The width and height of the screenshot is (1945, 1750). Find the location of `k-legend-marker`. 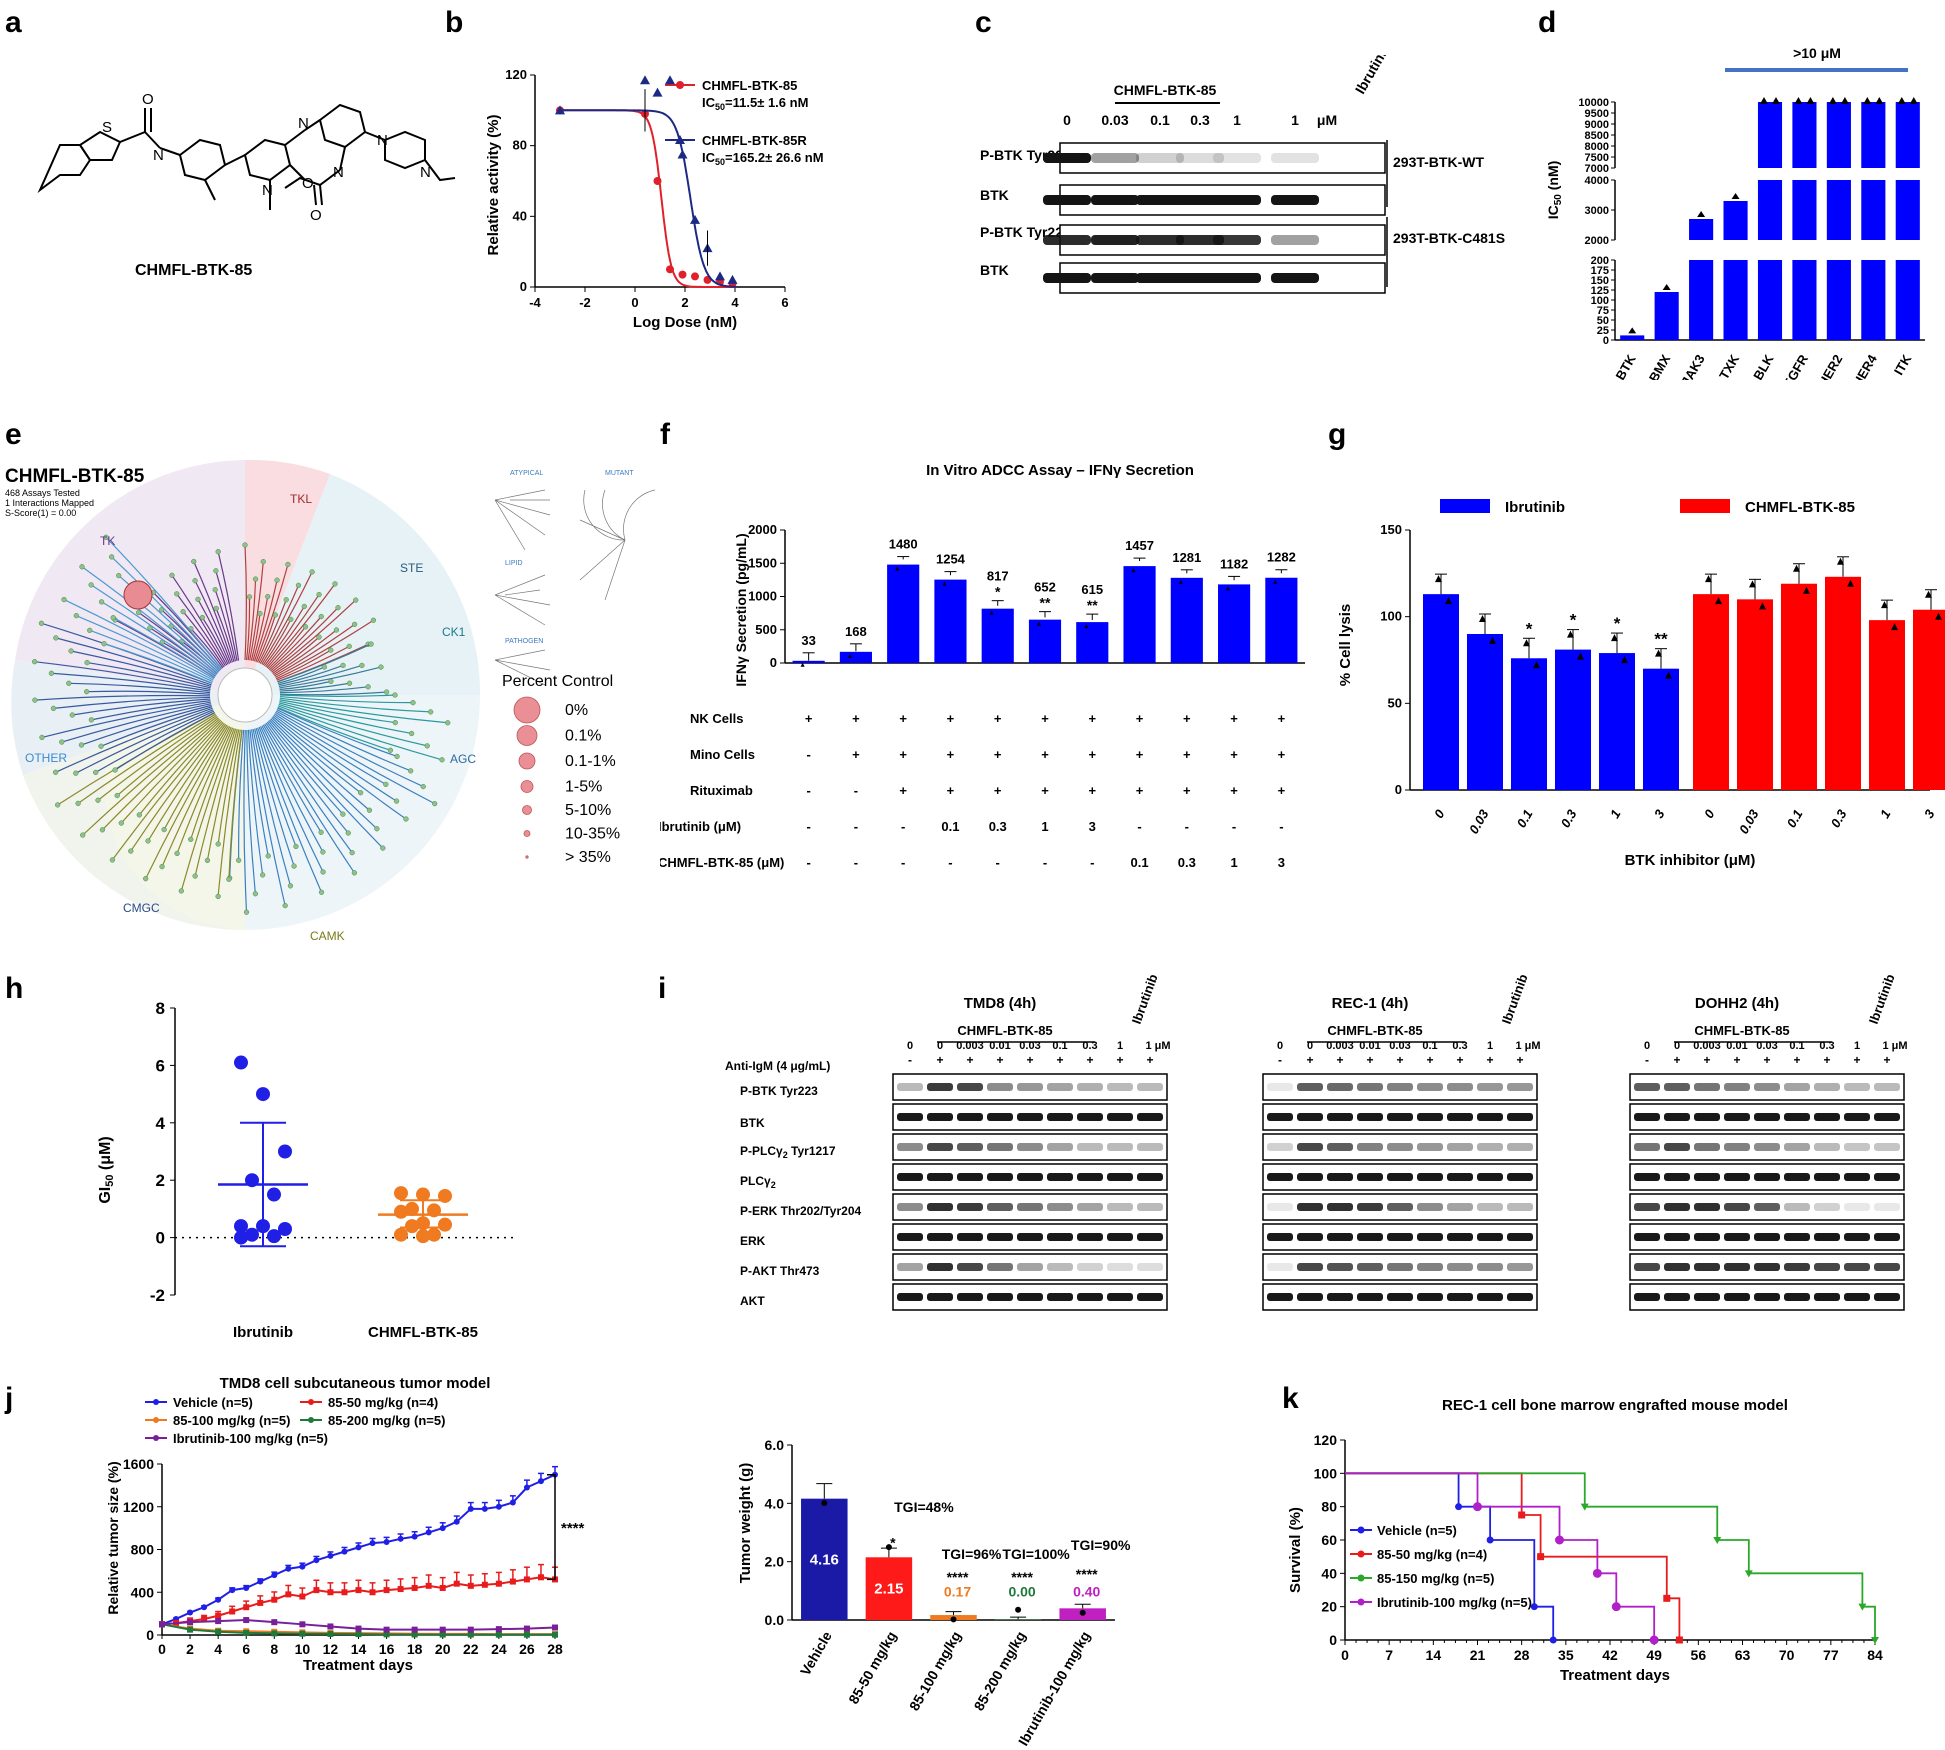

k-legend-marker is located at coordinates (1361, 1530).